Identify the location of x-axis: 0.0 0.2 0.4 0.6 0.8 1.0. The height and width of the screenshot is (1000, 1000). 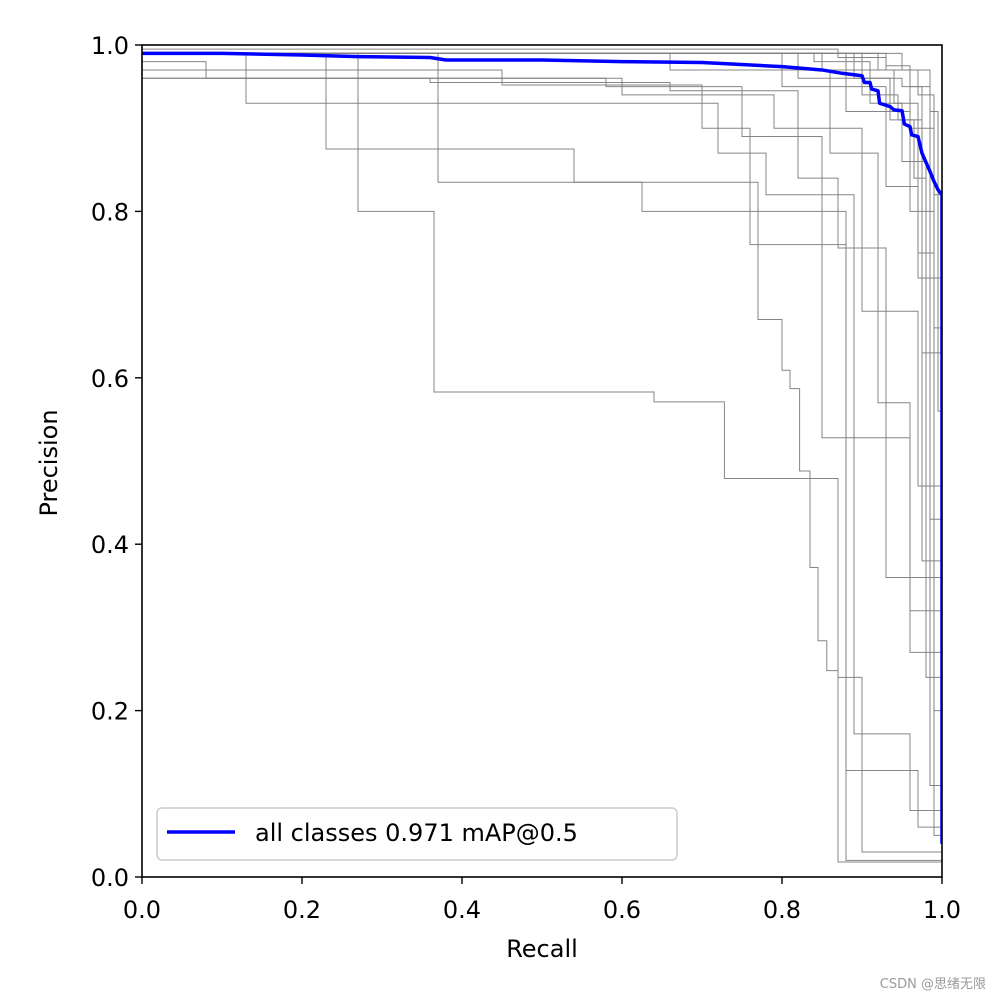
(542, 900).